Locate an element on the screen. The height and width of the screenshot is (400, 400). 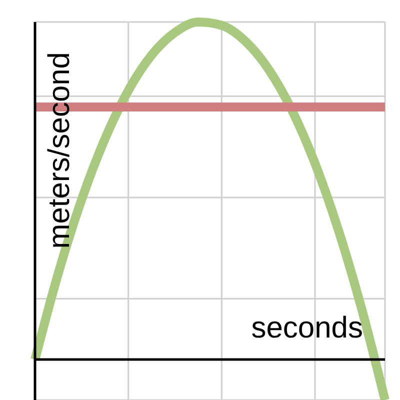
x-axis-title: seconds is located at coordinates (307, 328).